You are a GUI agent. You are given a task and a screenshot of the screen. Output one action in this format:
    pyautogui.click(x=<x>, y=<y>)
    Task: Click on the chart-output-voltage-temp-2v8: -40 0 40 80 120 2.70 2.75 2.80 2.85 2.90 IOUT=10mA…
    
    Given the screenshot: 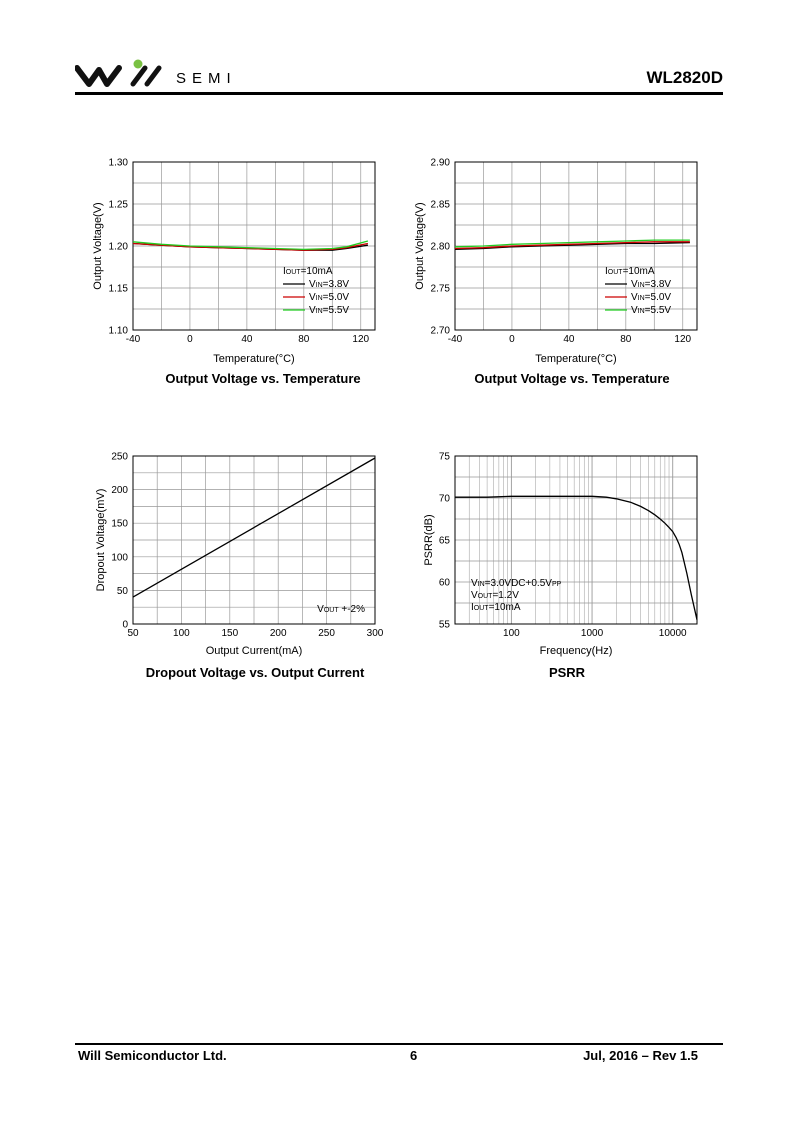 What is the action you would take?
    pyautogui.click(x=556, y=272)
    